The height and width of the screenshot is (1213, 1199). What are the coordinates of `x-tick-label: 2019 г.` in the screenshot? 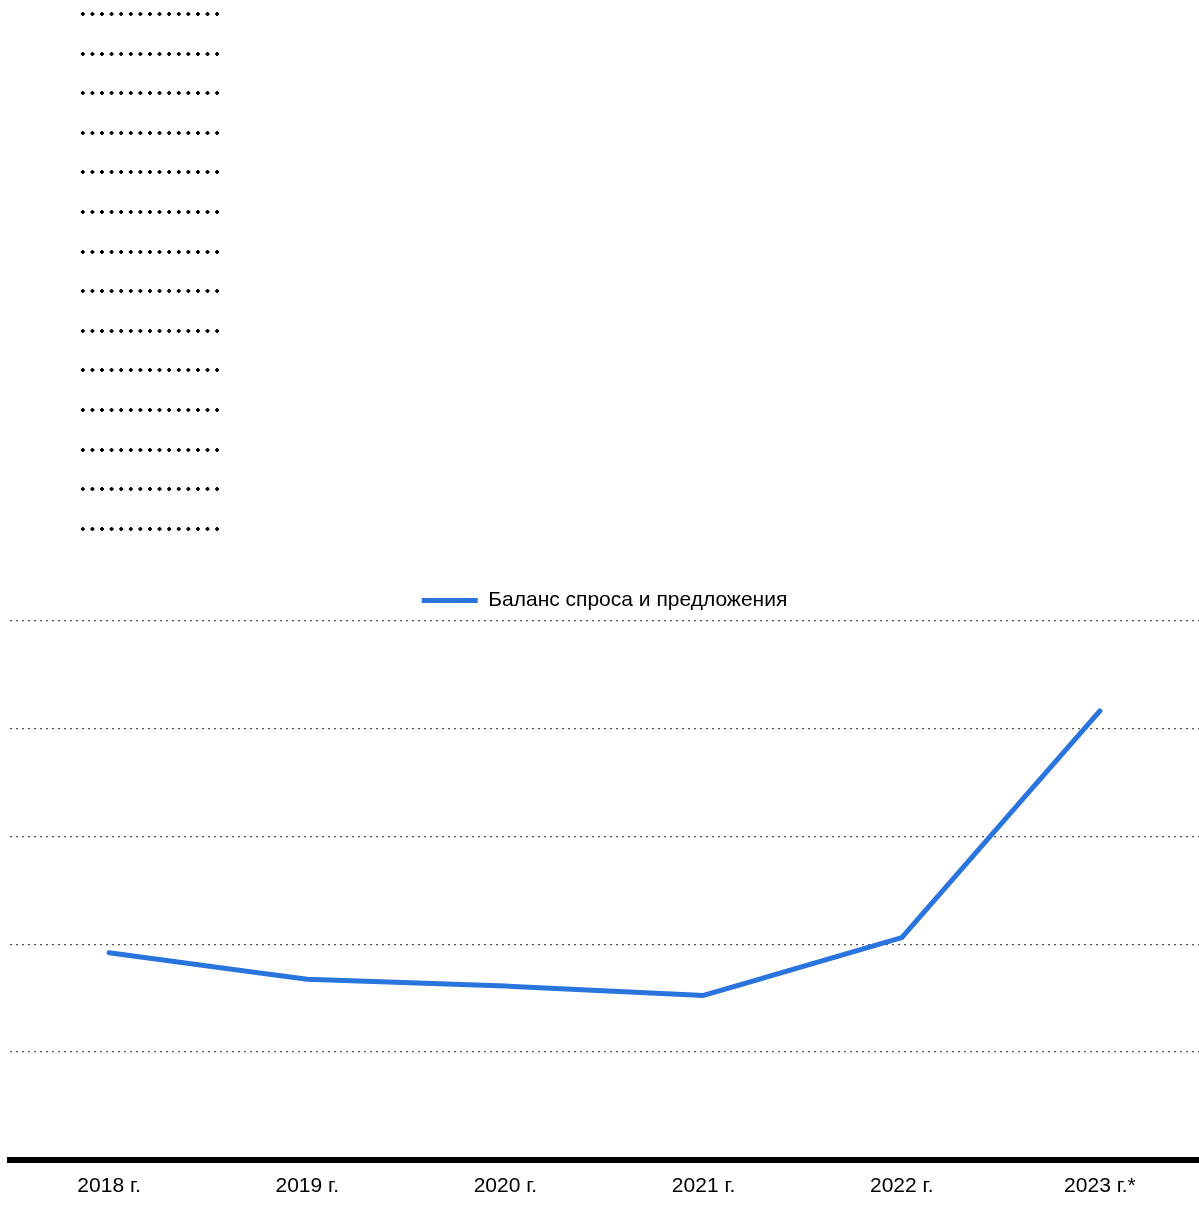 It's located at (307, 1185).